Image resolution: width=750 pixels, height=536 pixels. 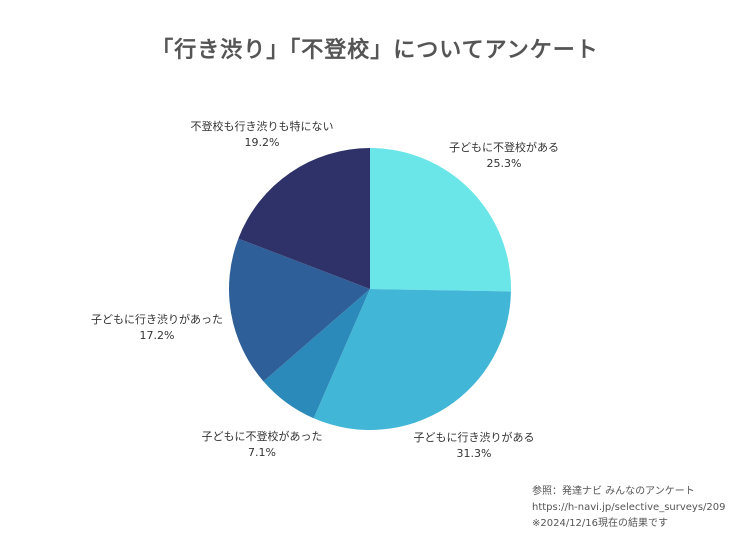 What do you see at coordinates (600, 523) in the screenshot?
I see `source-date-note: ※2024/12/16現在の結果です` at bounding box center [600, 523].